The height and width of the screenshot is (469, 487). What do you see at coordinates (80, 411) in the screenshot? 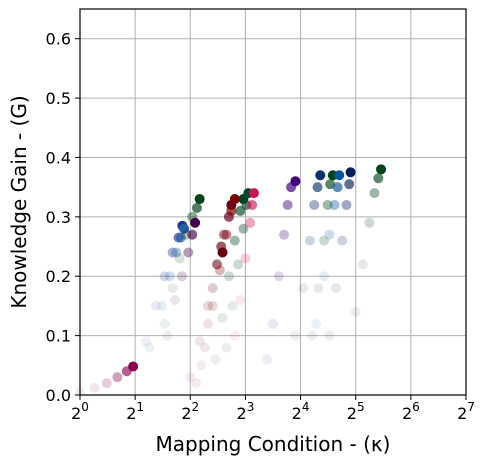
I see `x-tick-label: 20` at bounding box center [80, 411].